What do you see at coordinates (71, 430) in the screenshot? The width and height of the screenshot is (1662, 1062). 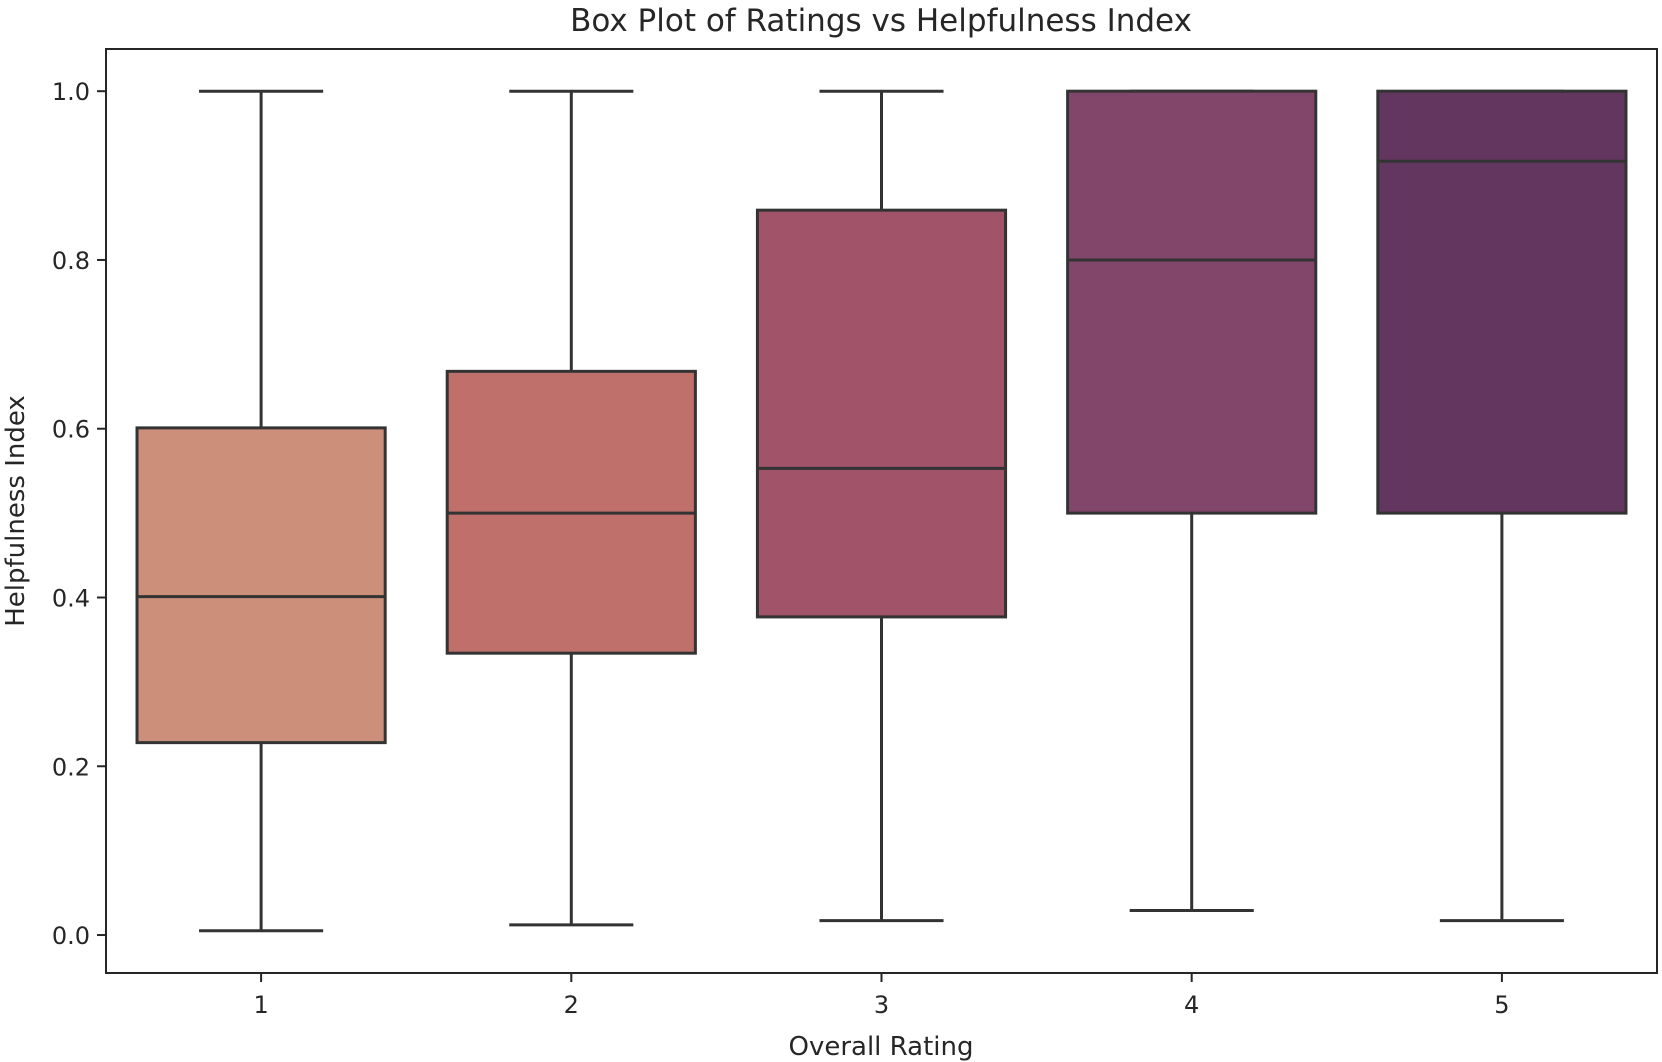 I see `y-tick-label: 0.6` at bounding box center [71, 430].